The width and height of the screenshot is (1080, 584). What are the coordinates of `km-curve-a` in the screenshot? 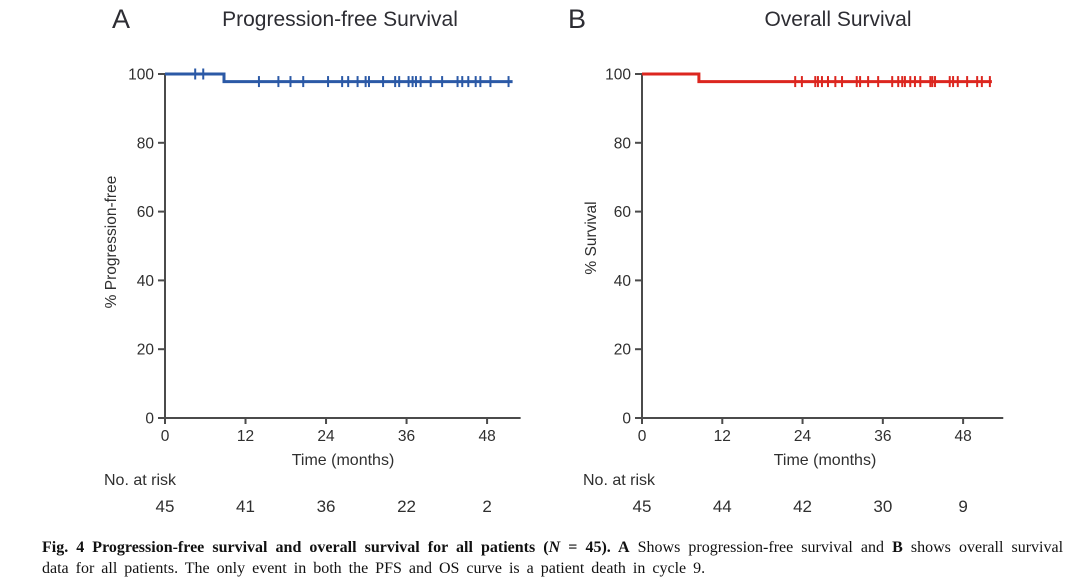 It's located at (339, 78).